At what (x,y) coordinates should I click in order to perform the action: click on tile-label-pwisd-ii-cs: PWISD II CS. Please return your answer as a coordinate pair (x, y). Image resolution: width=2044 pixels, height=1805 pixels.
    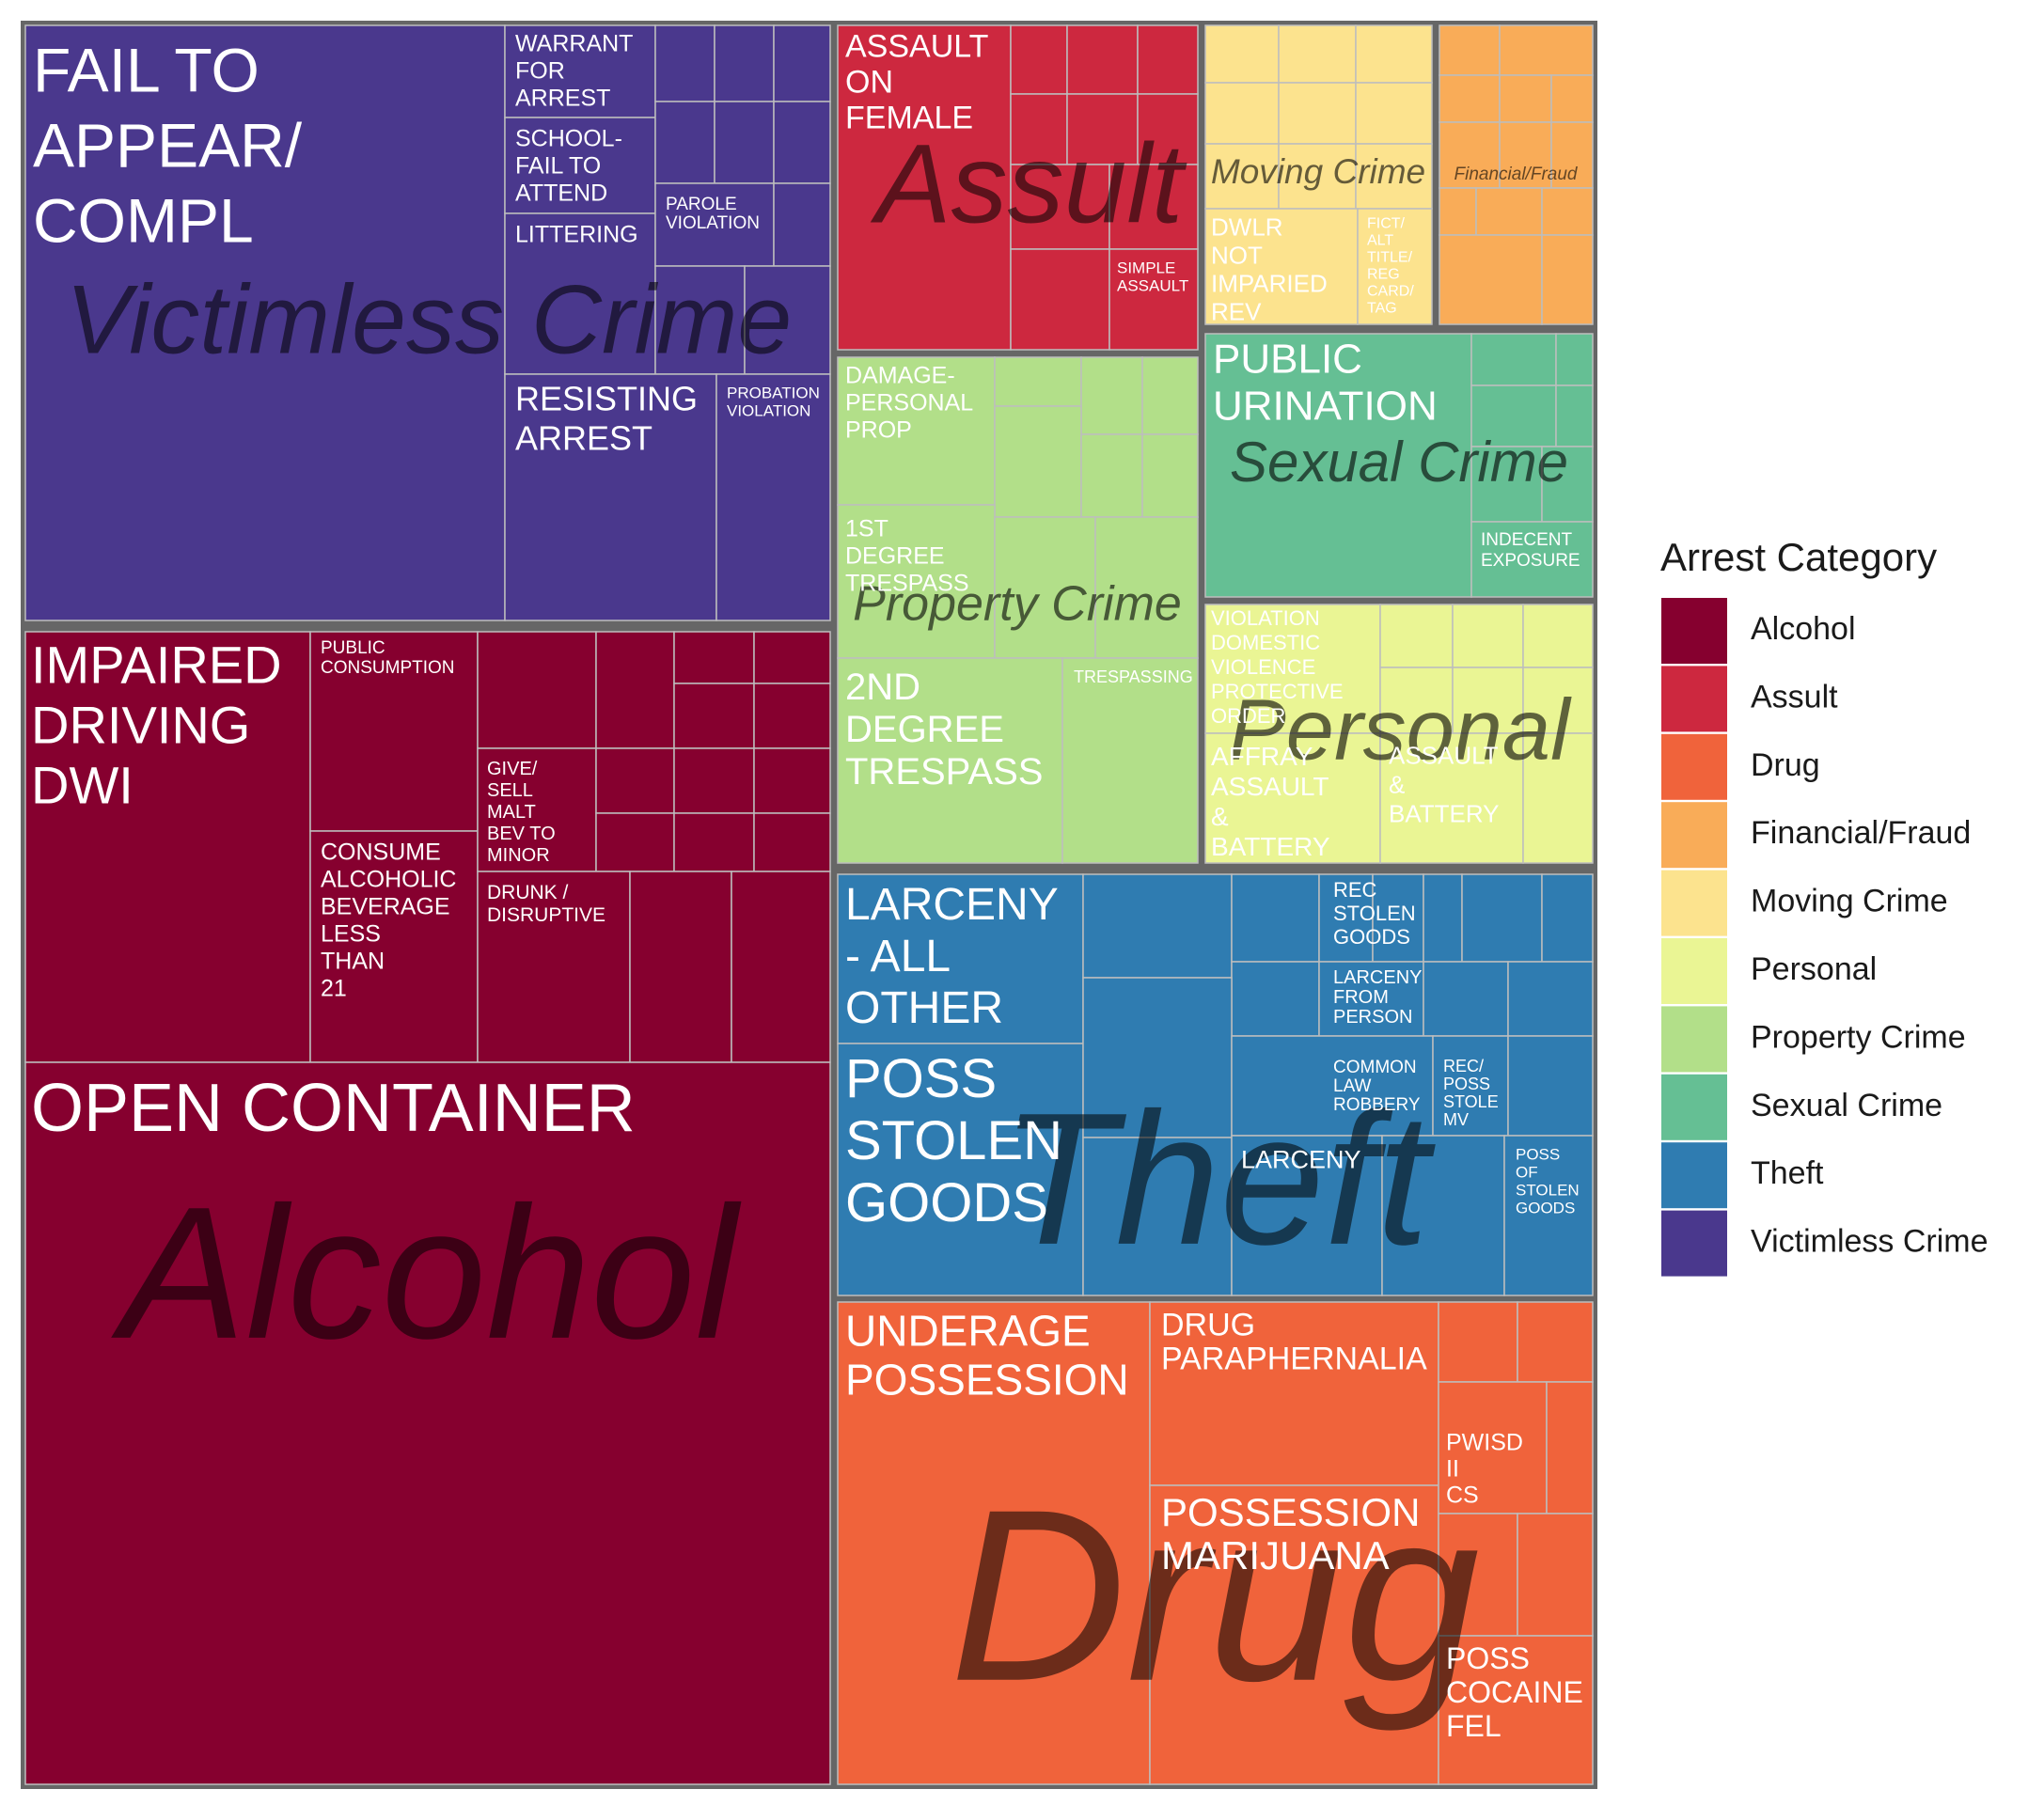
    Looking at the image, I should click on (1484, 1469).